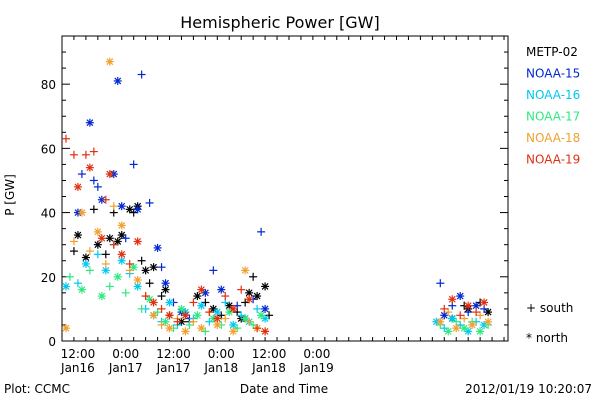 The width and height of the screenshot is (600, 400). Describe the element at coordinates (77, 368) in the screenshot. I see `x-tick-date-label: Jan16` at that location.